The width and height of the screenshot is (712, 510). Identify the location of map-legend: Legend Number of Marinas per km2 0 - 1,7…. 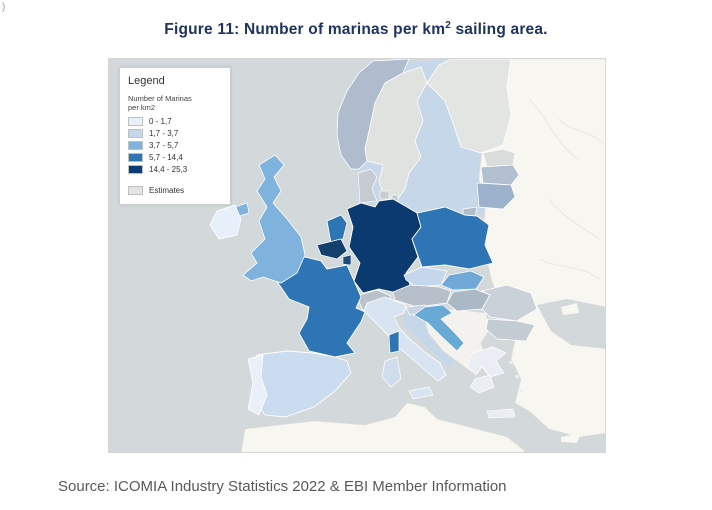
(175, 136).